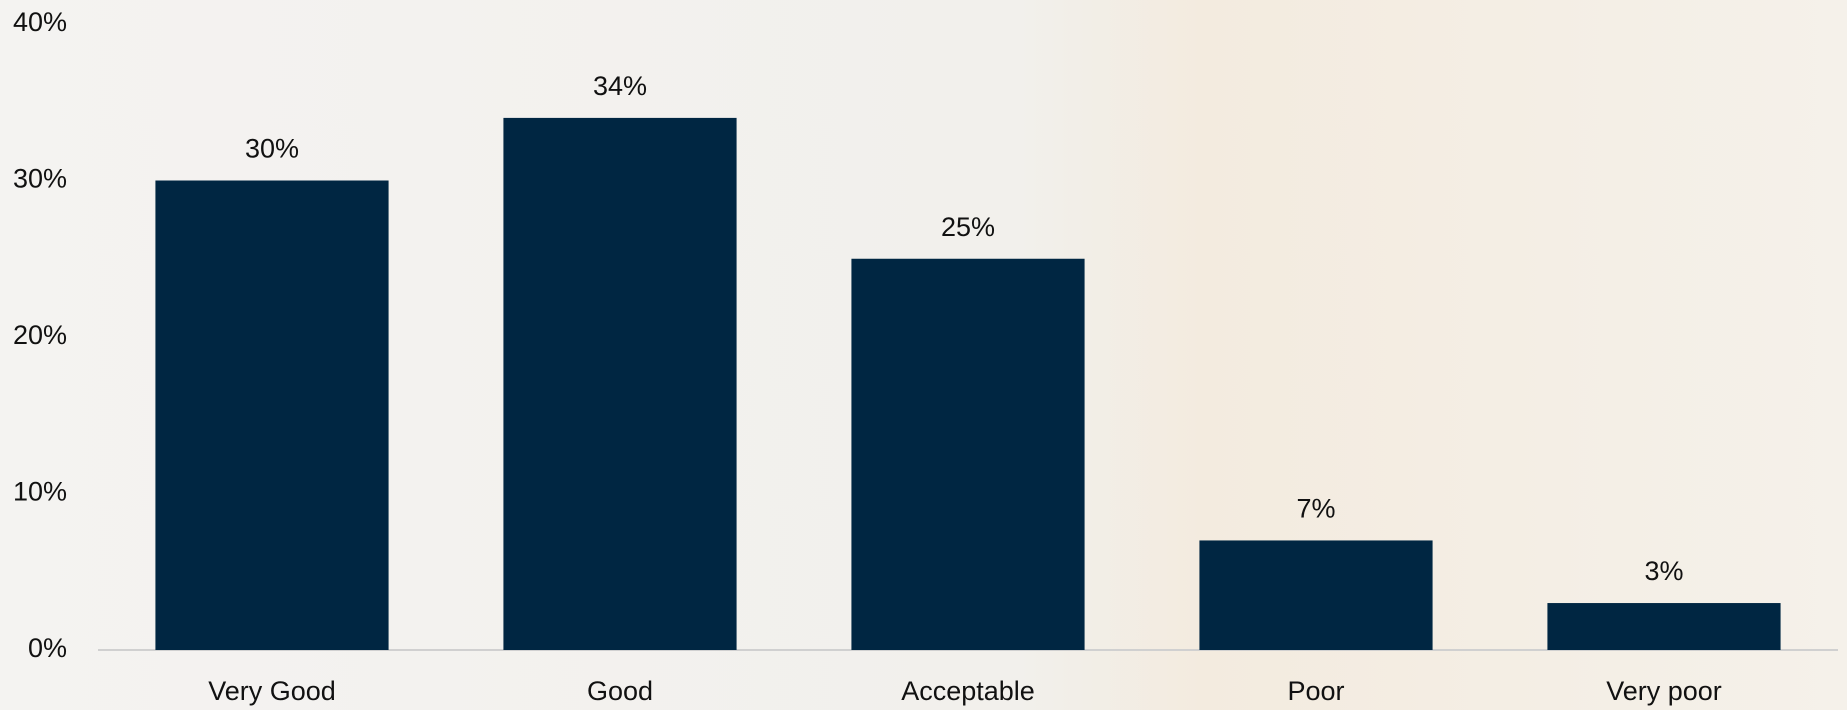  What do you see at coordinates (968, 227) in the screenshot?
I see `value-label: 25%` at bounding box center [968, 227].